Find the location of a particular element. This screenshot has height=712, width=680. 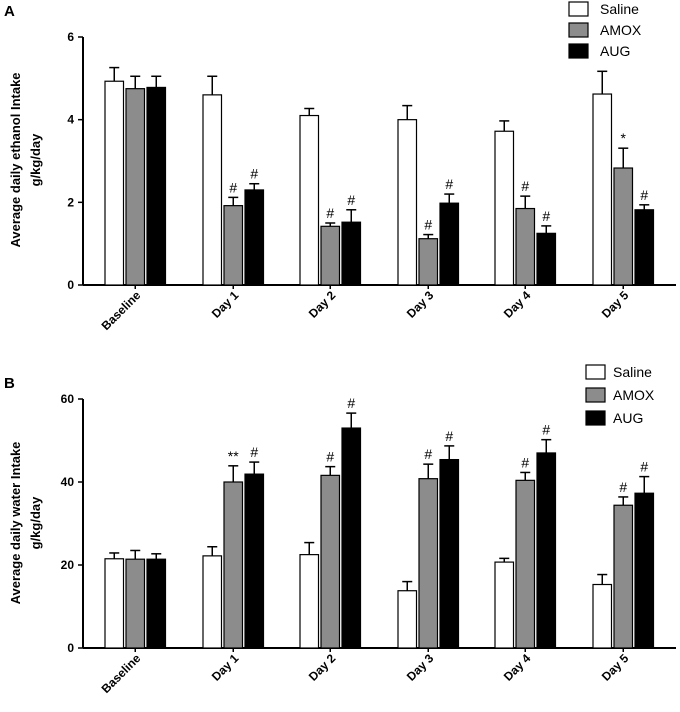

panel-letter: B is located at coordinates (9, 383).